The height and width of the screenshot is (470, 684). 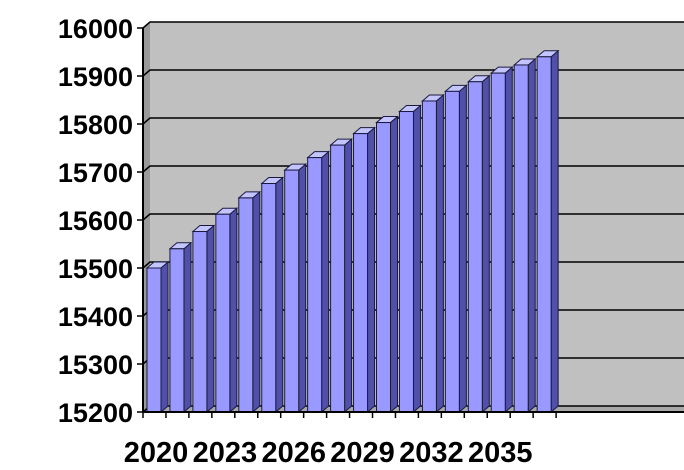 What do you see at coordinates (95, 365) in the screenshot?
I see `y-tick-label: 15300` at bounding box center [95, 365].